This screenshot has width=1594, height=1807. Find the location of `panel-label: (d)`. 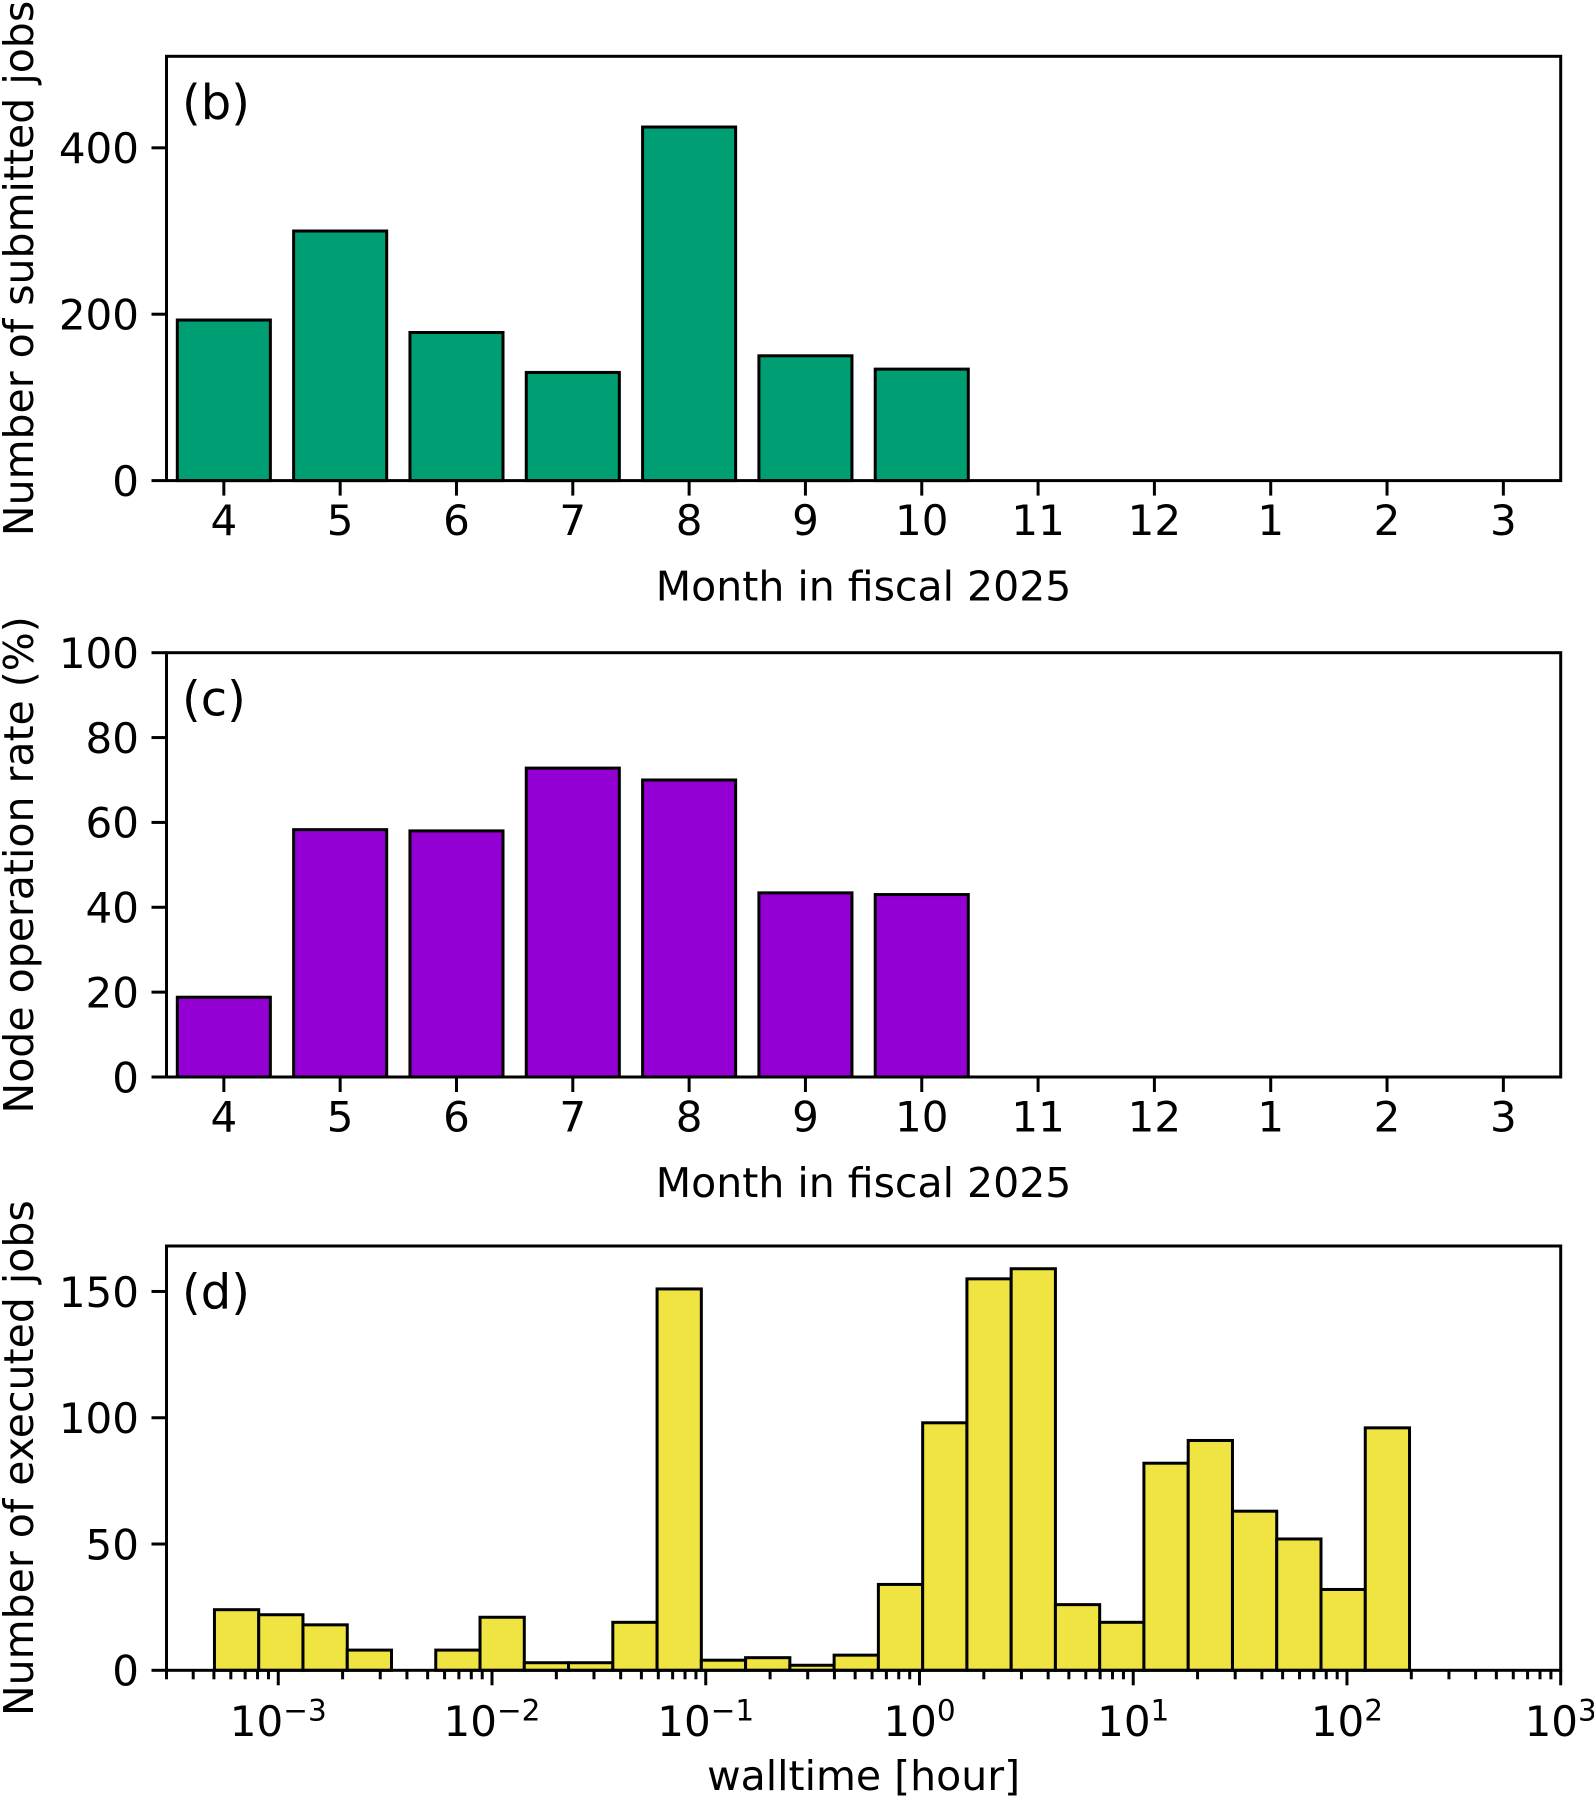

panel-label: (d) is located at coordinates (216, 1293).